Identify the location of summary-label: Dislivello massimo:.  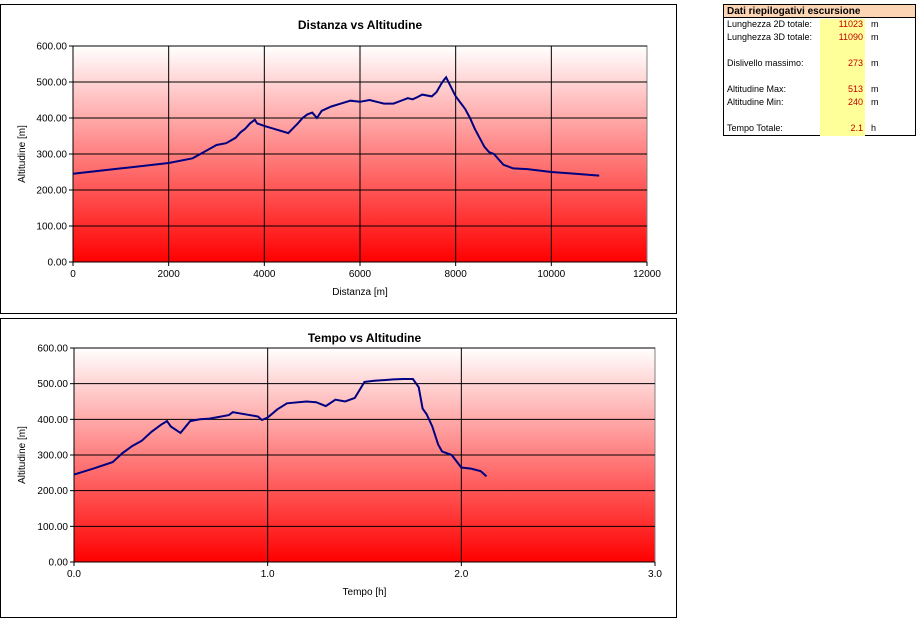
(765, 63).